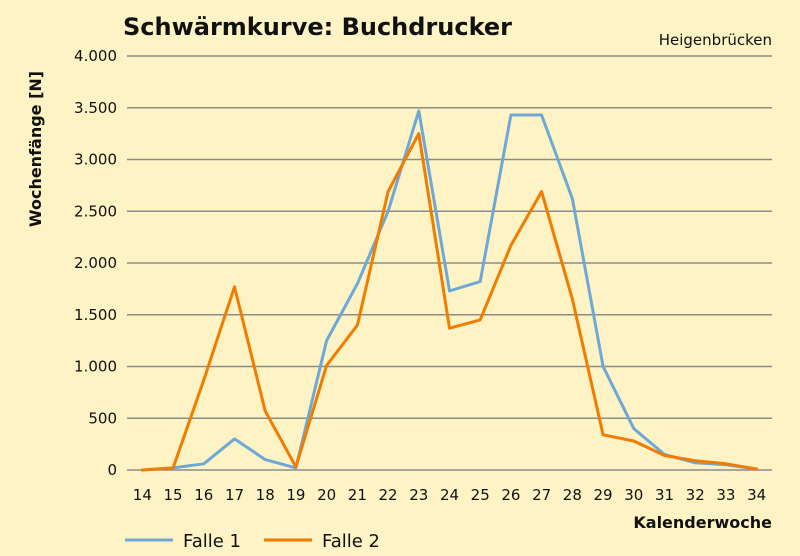 Image resolution: width=800 pixels, height=556 pixels. I want to click on y-tick-label: 500, so click(102, 418).